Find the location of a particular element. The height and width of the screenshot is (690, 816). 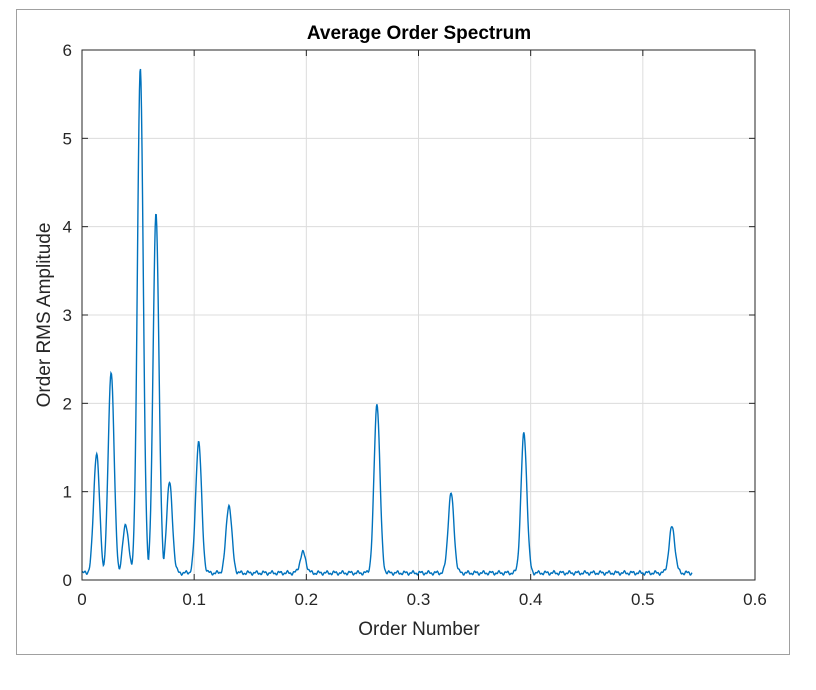

x-tick-label: 0 is located at coordinates (81, 599).